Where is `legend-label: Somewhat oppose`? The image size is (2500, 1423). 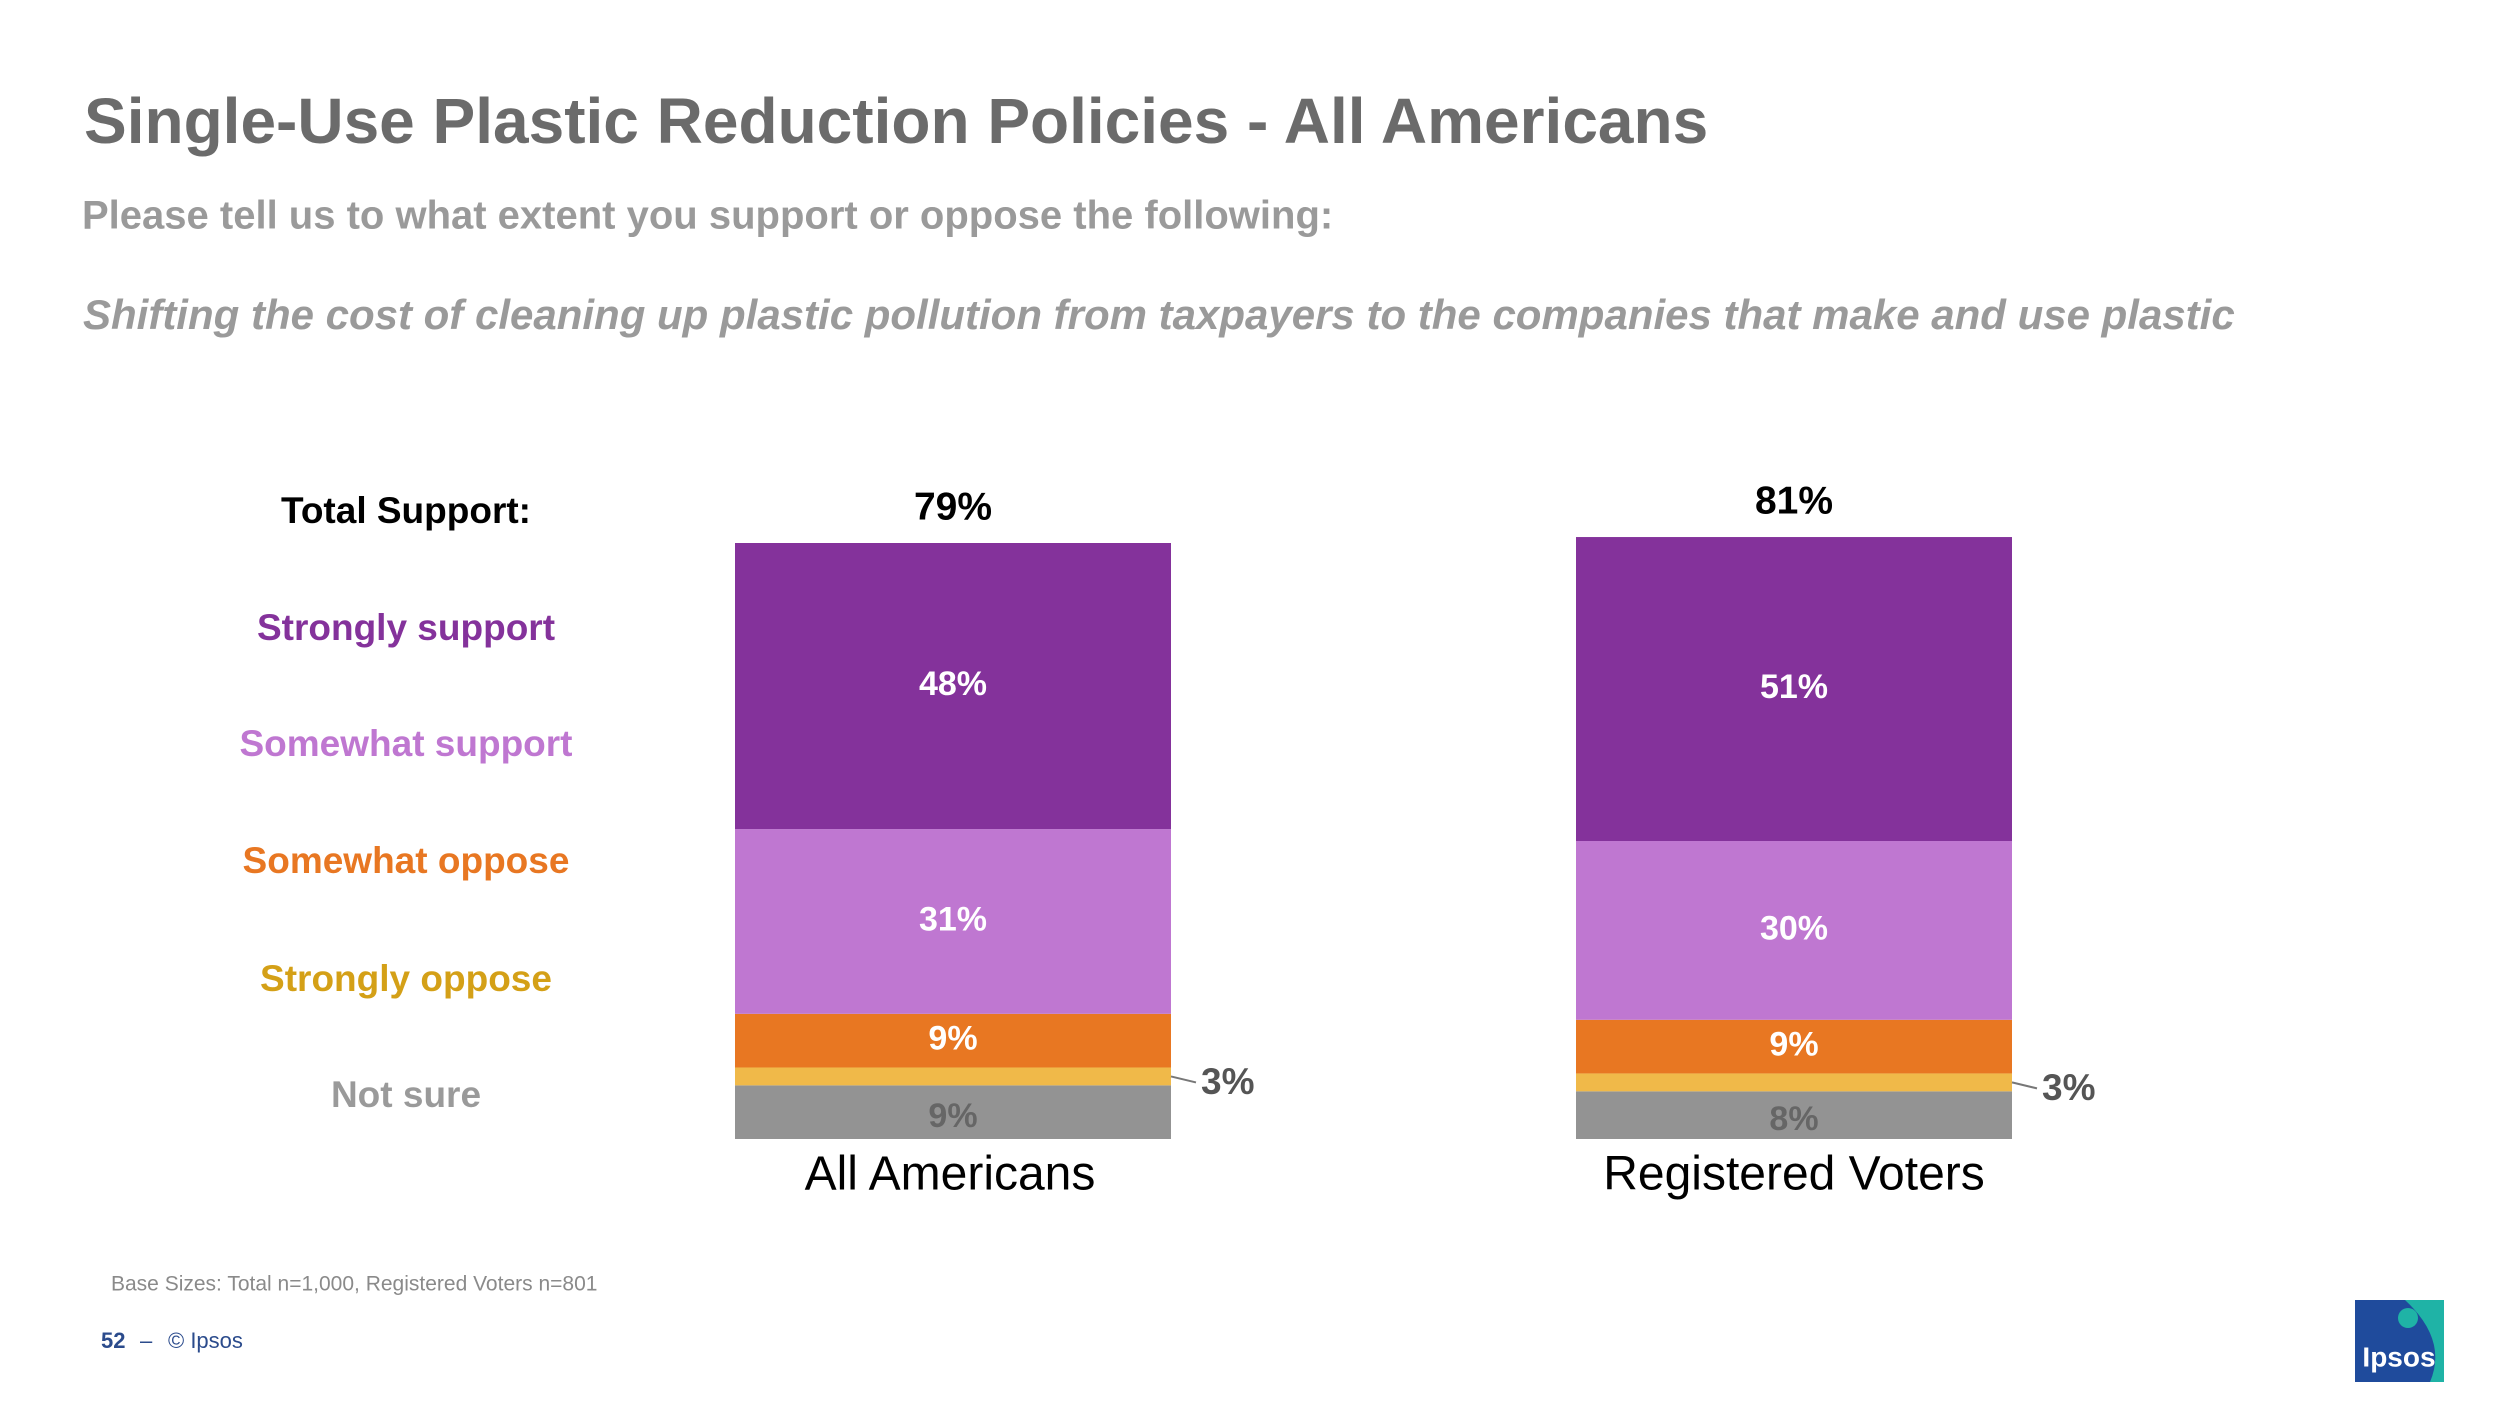 legend-label: Somewhat oppose is located at coordinates (406, 860).